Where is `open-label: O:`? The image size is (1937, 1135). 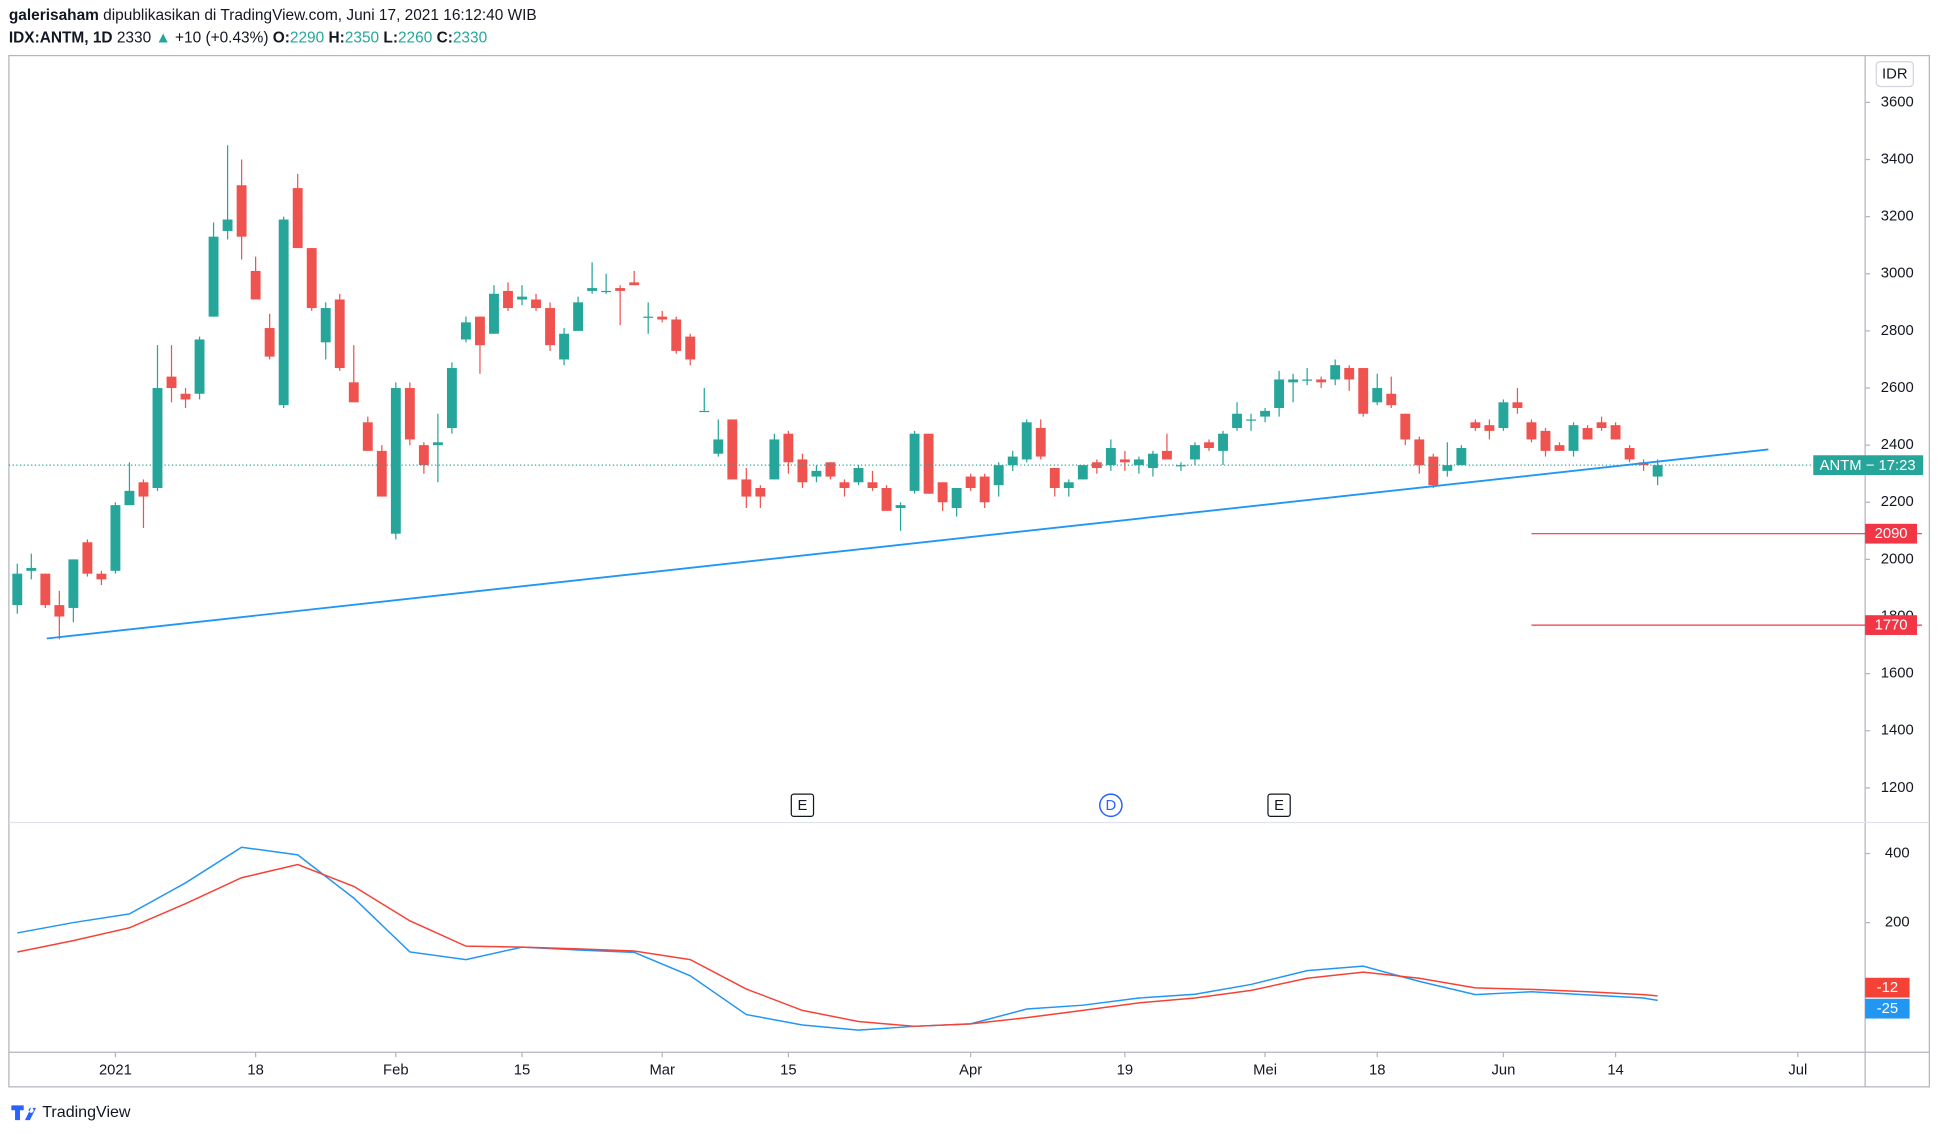 open-label: O: is located at coordinates (281, 37).